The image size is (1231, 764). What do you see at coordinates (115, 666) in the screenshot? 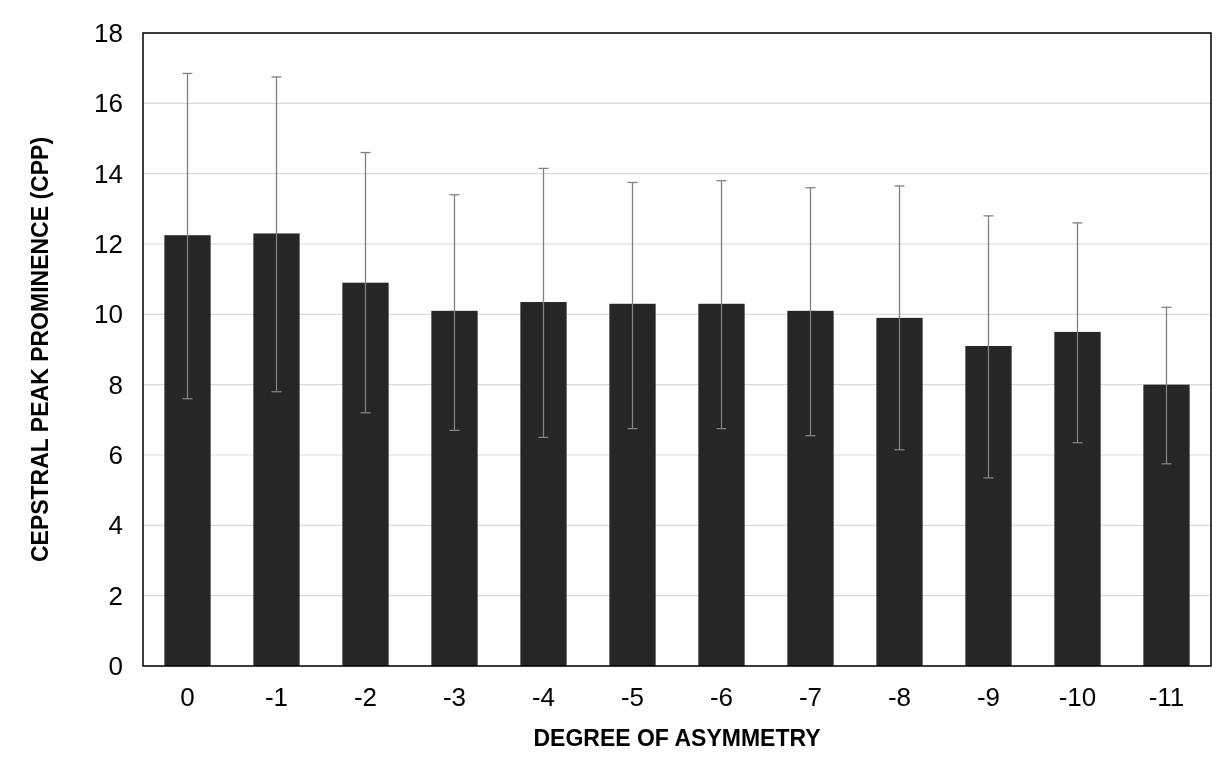
I see `y-tick-label: 0` at bounding box center [115, 666].